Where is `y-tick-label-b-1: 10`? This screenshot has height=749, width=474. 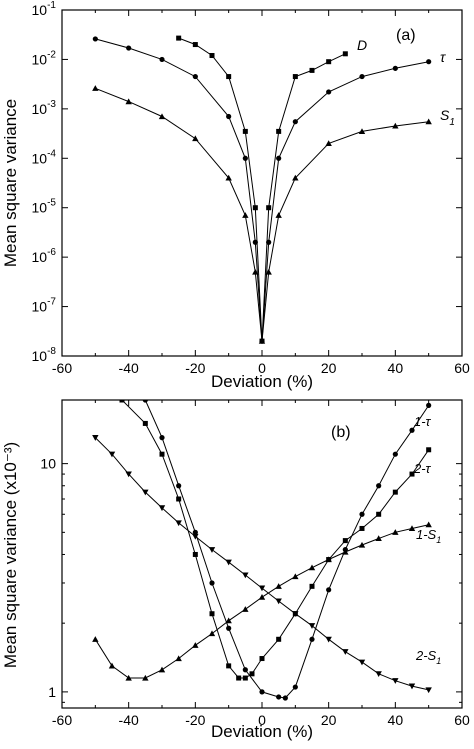
y-tick-label-b-1: 10 is located at coordinates (48, 464).